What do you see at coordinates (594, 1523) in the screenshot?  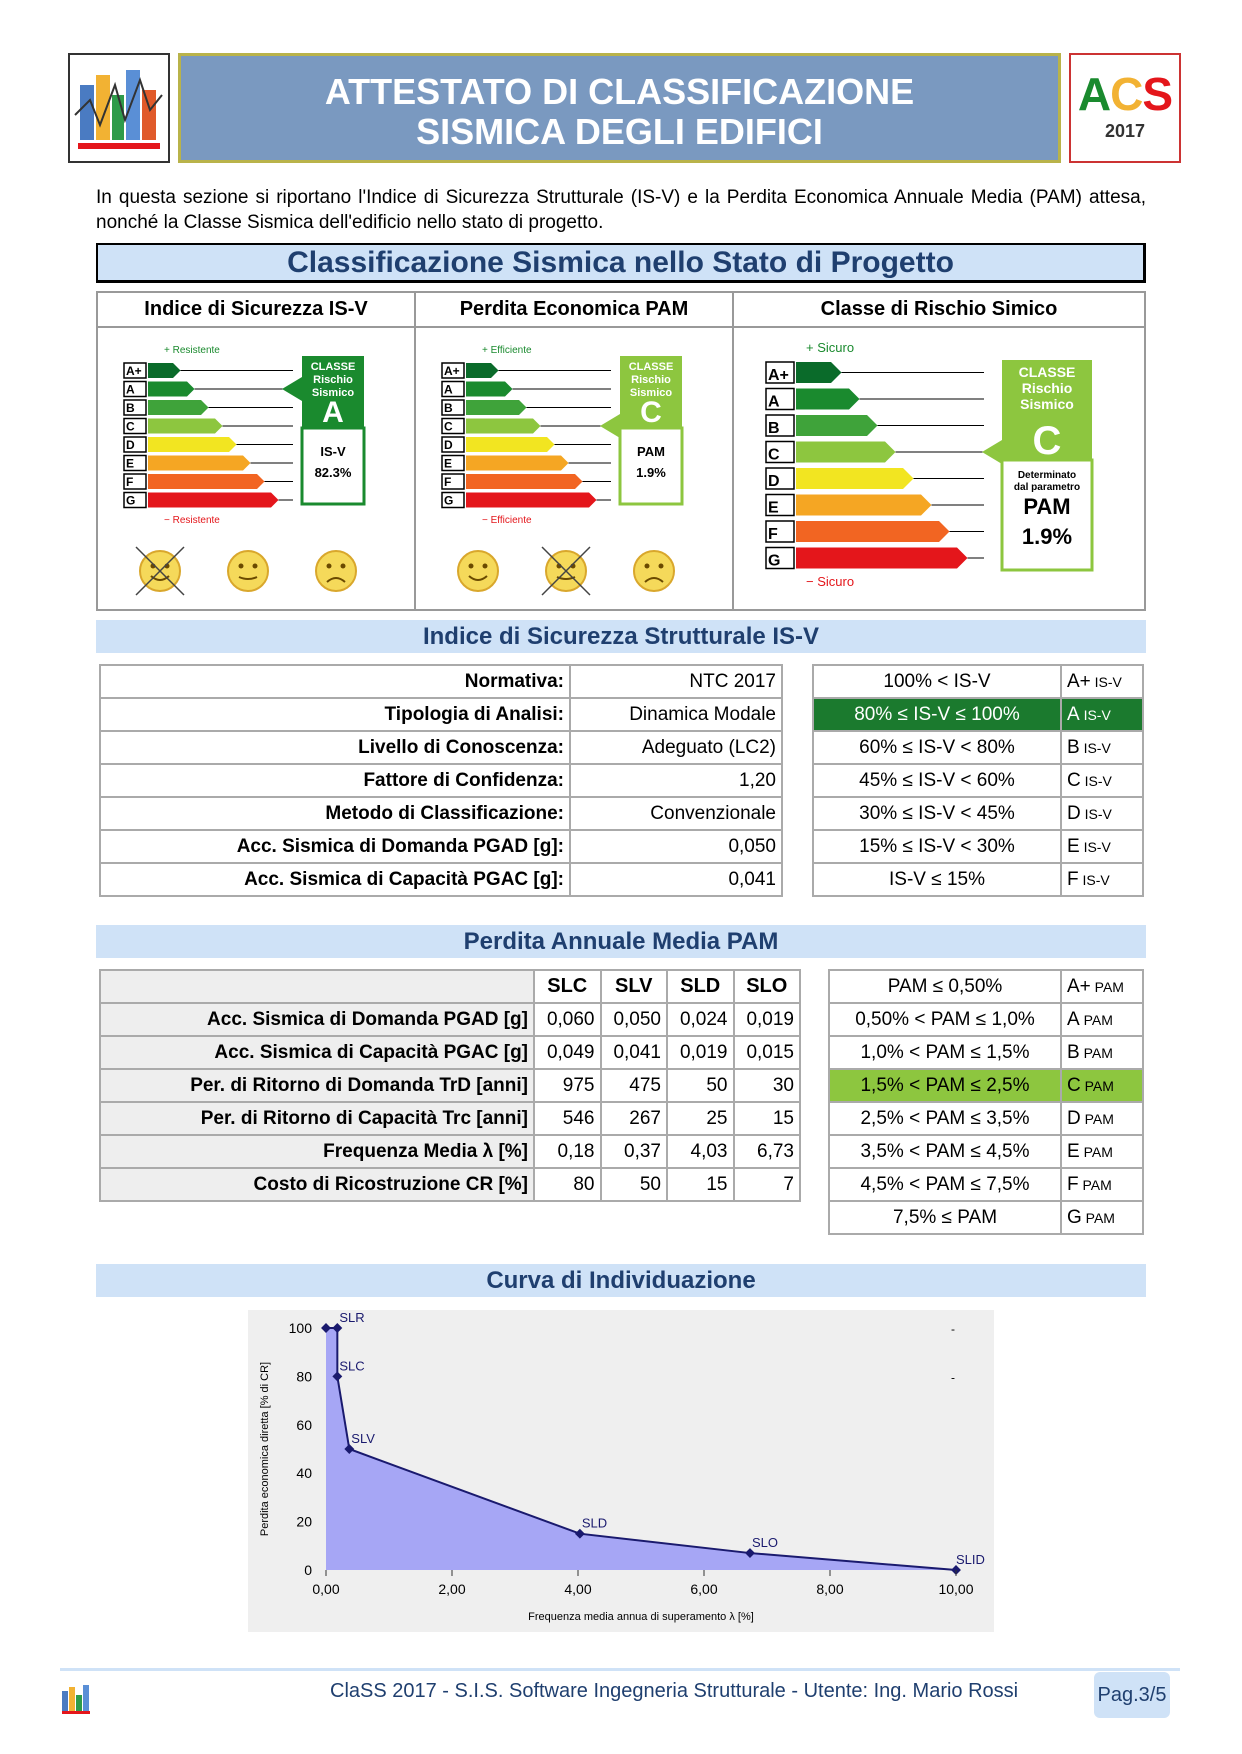 I see `point-label-sld: SLD` at bounding box center [594, 1523].